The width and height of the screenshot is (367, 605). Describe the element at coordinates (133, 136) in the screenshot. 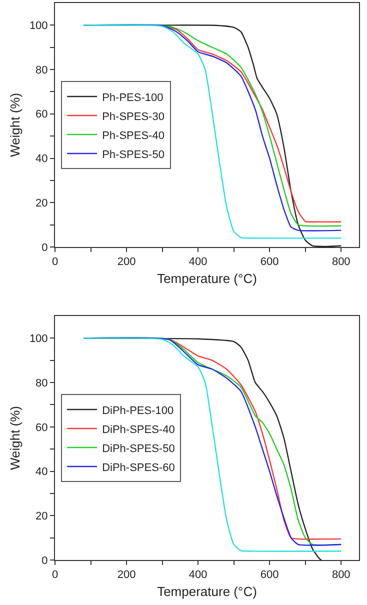

I see `legend-label: Ph-SPES-40` at that location.